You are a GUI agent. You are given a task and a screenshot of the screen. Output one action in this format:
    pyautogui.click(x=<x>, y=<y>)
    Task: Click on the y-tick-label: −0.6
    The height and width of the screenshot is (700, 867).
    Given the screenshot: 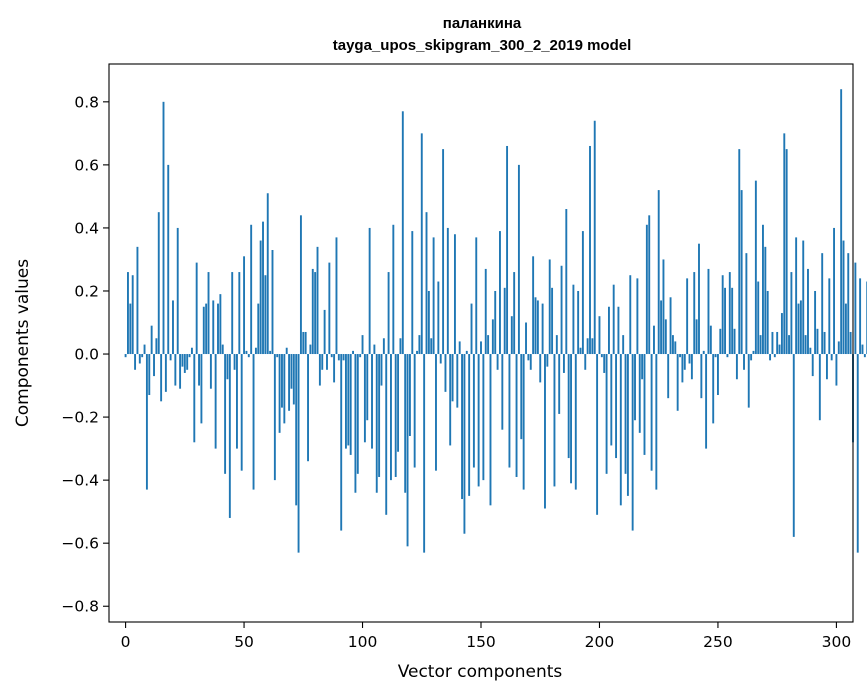 What is the action you would take?
    pyautogui.click(x=80, y=544)
    